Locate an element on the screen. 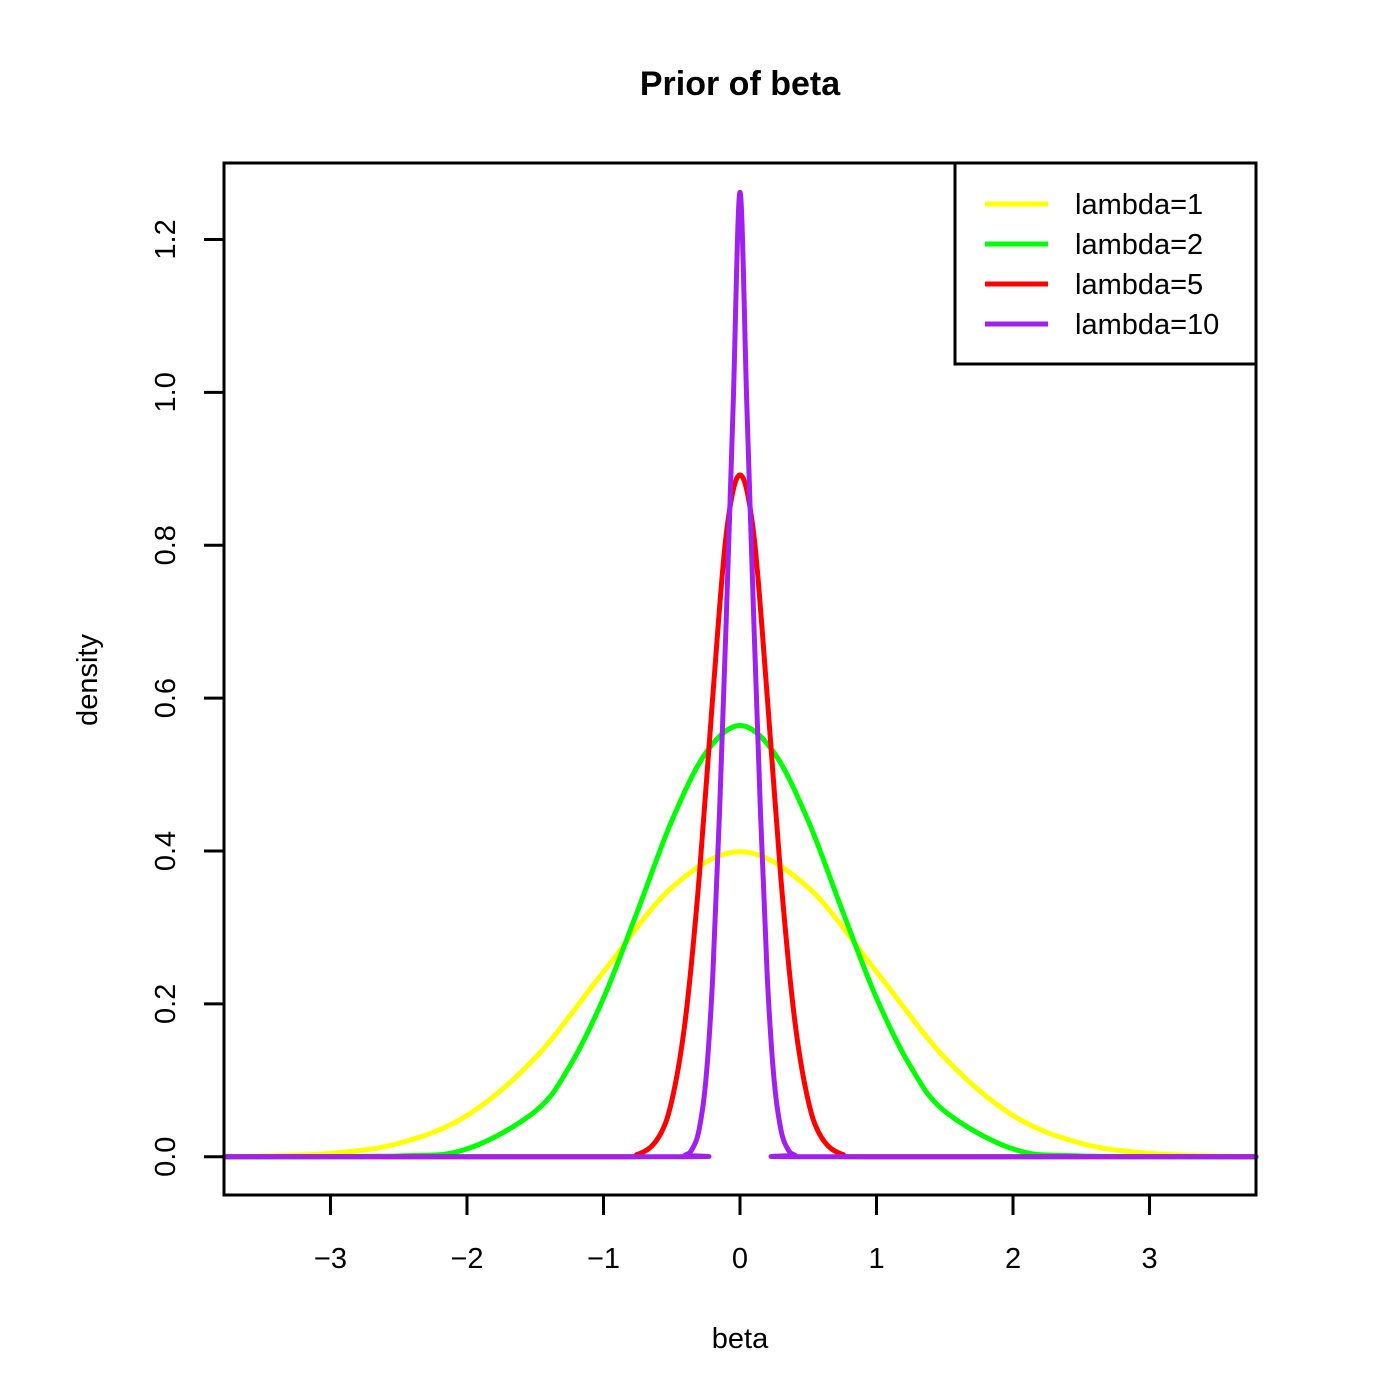 The image size is (1400, 1400). legend: lambda=1 lambda=2 lambda=5 lambda=10 is located at coordinates (1105, 263).